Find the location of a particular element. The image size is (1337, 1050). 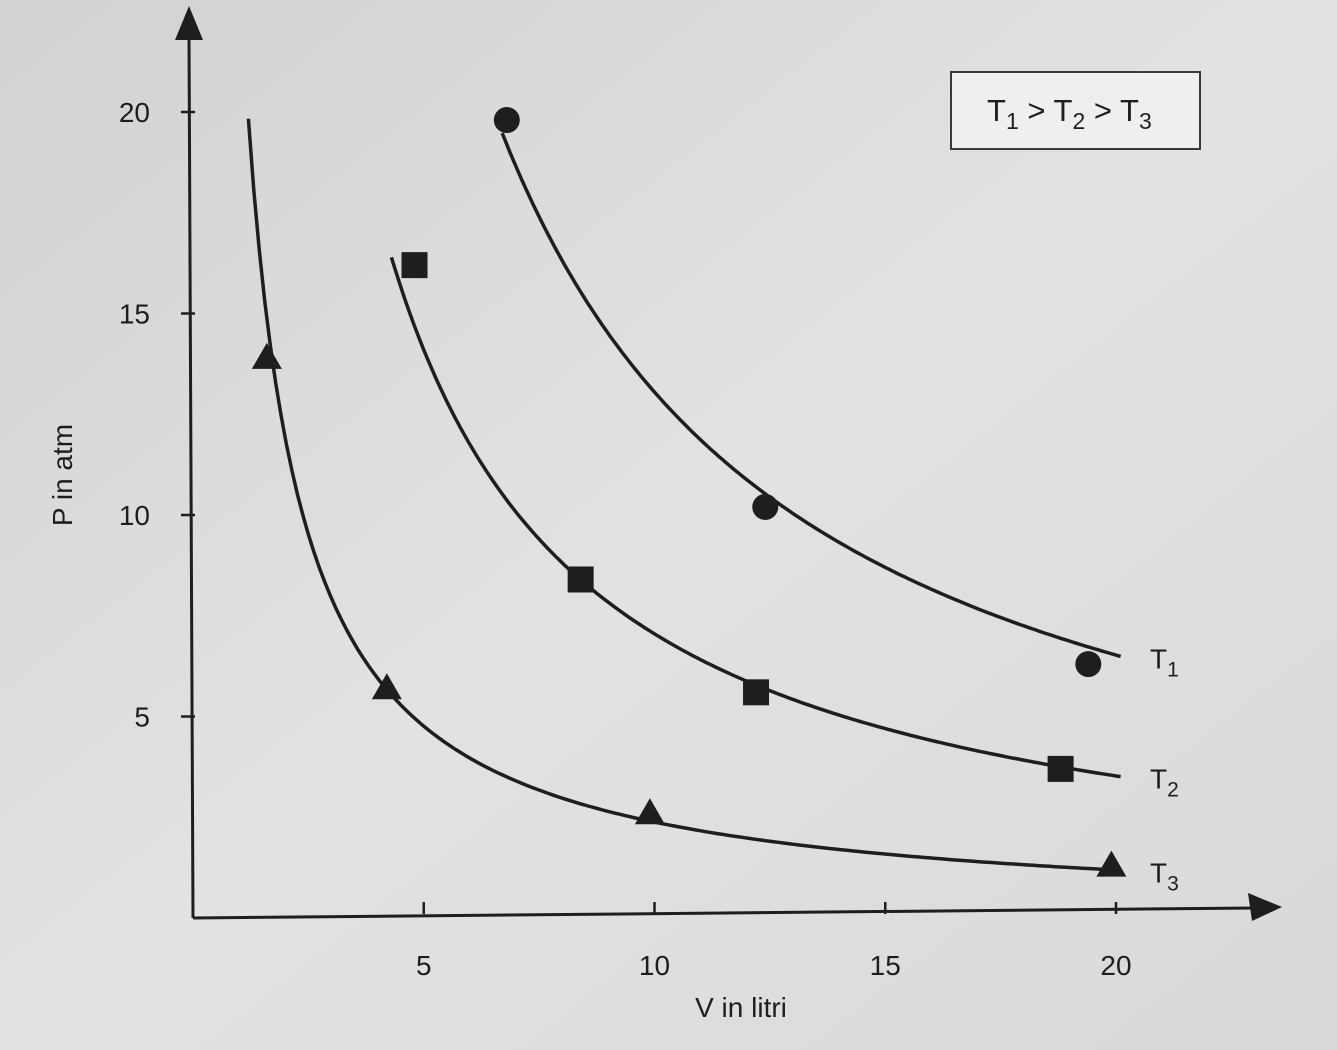

y-tick-label: 15 is located at coordinates (134, 314).